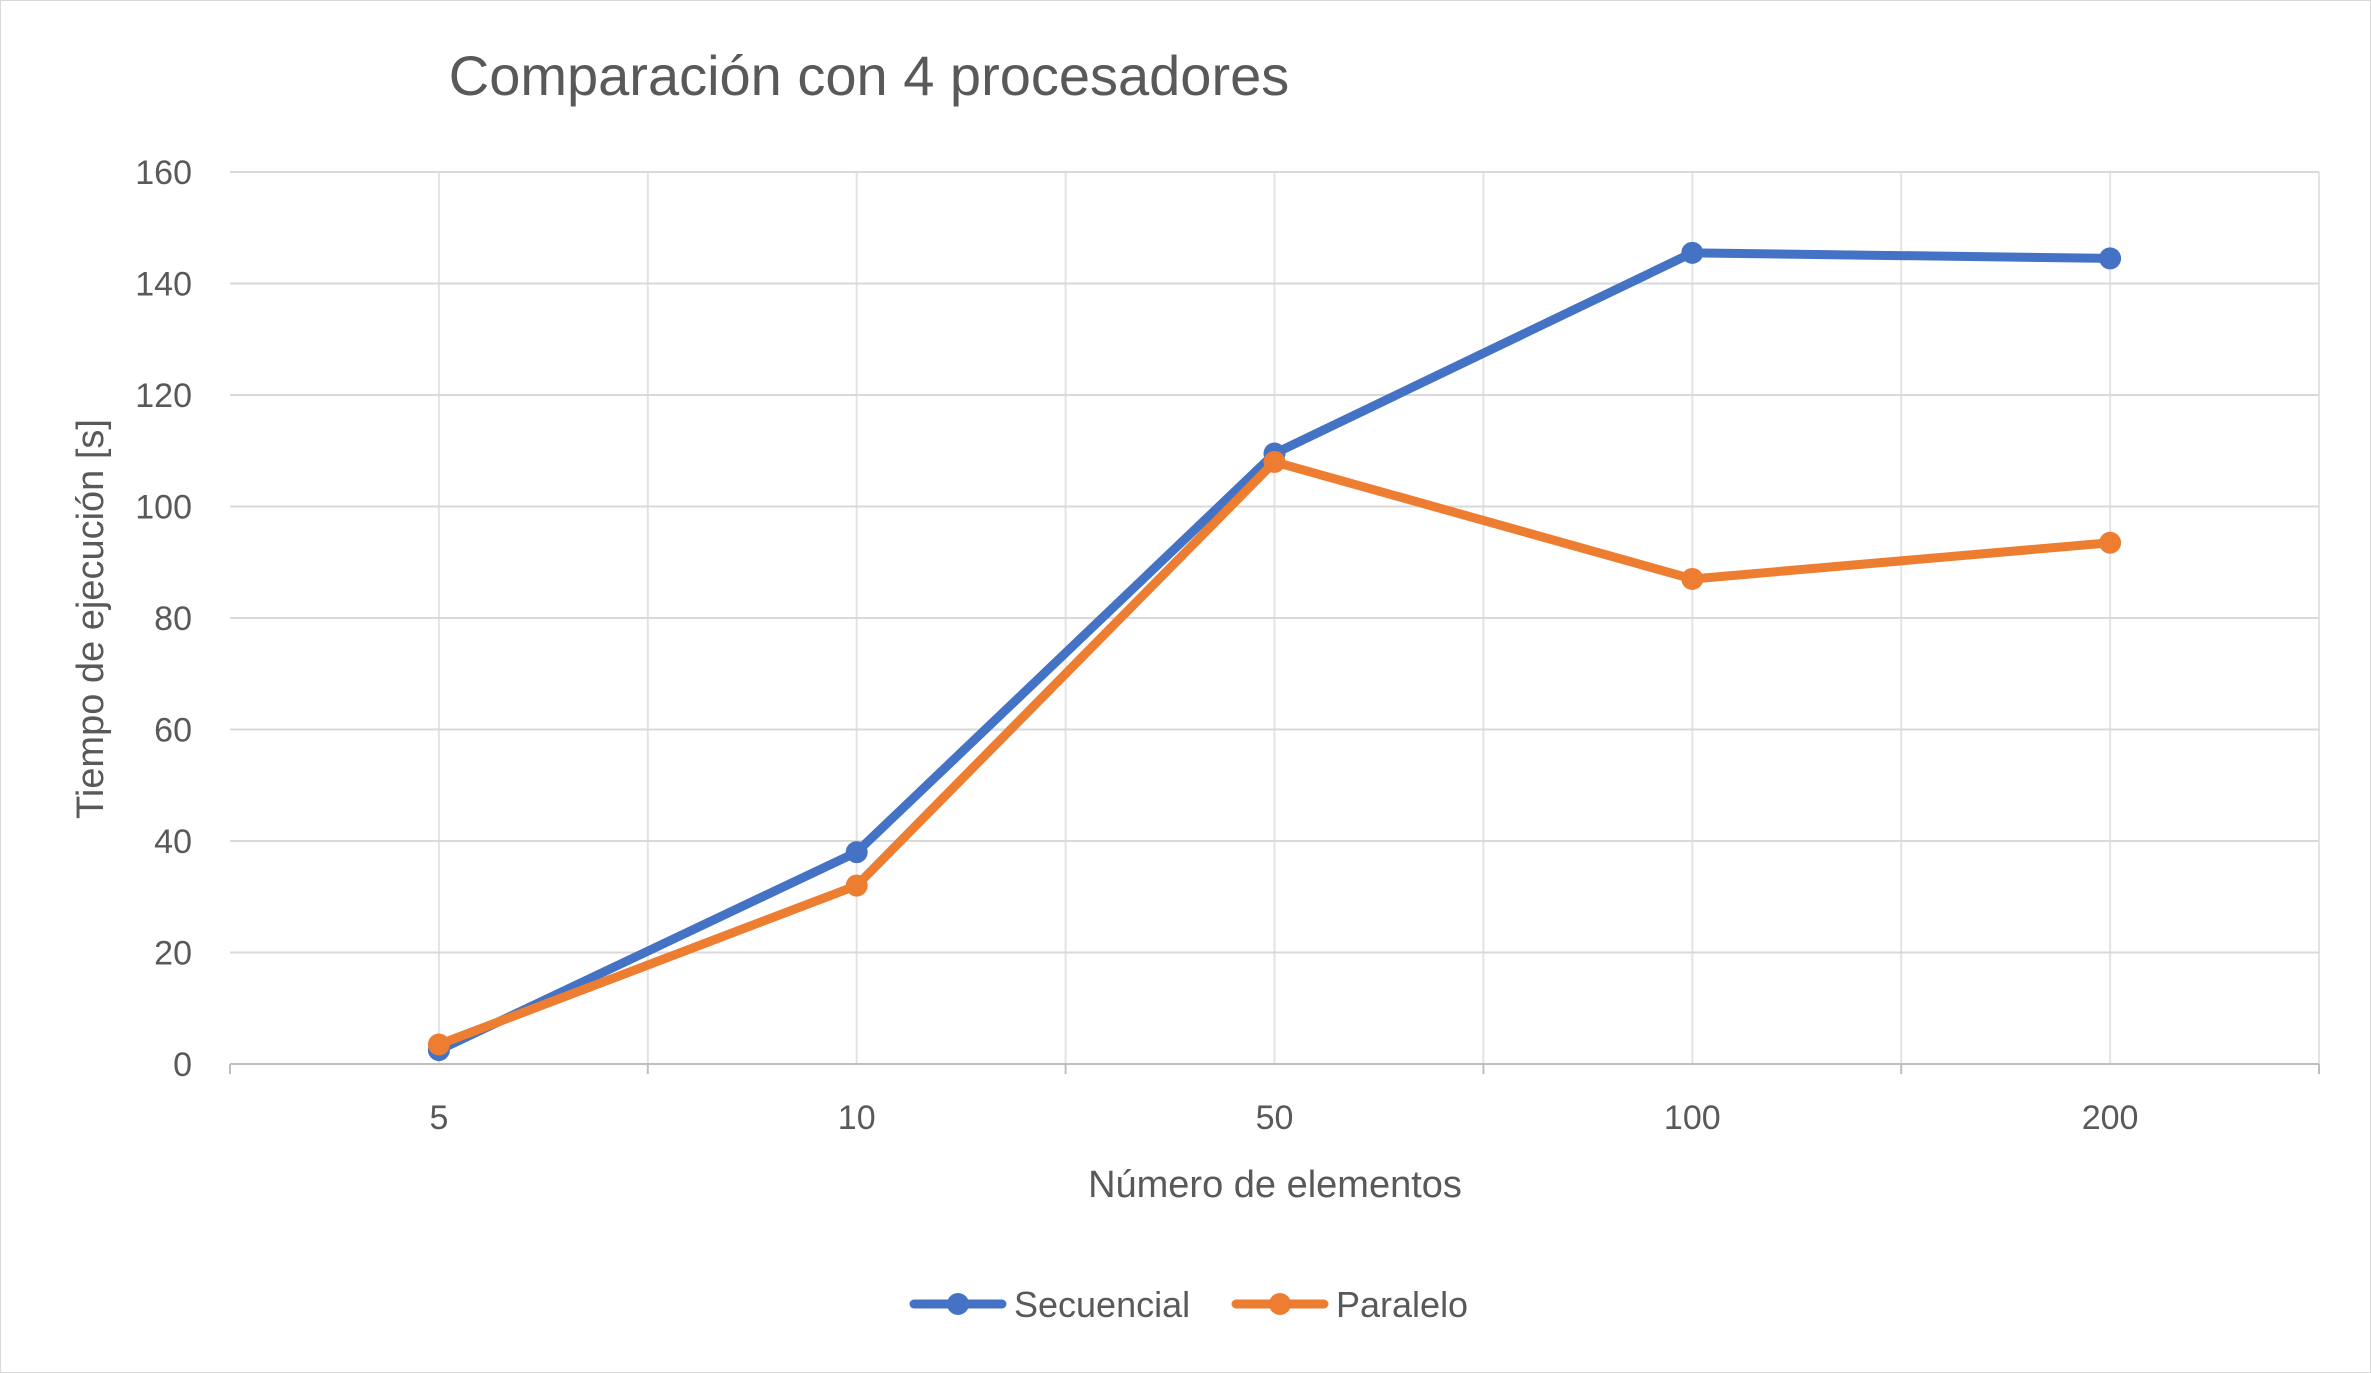 Image resolution: width=2371 pixels, height=1373 pixels. I want to click on x-tick-label: 100, so click(1692, 1118).